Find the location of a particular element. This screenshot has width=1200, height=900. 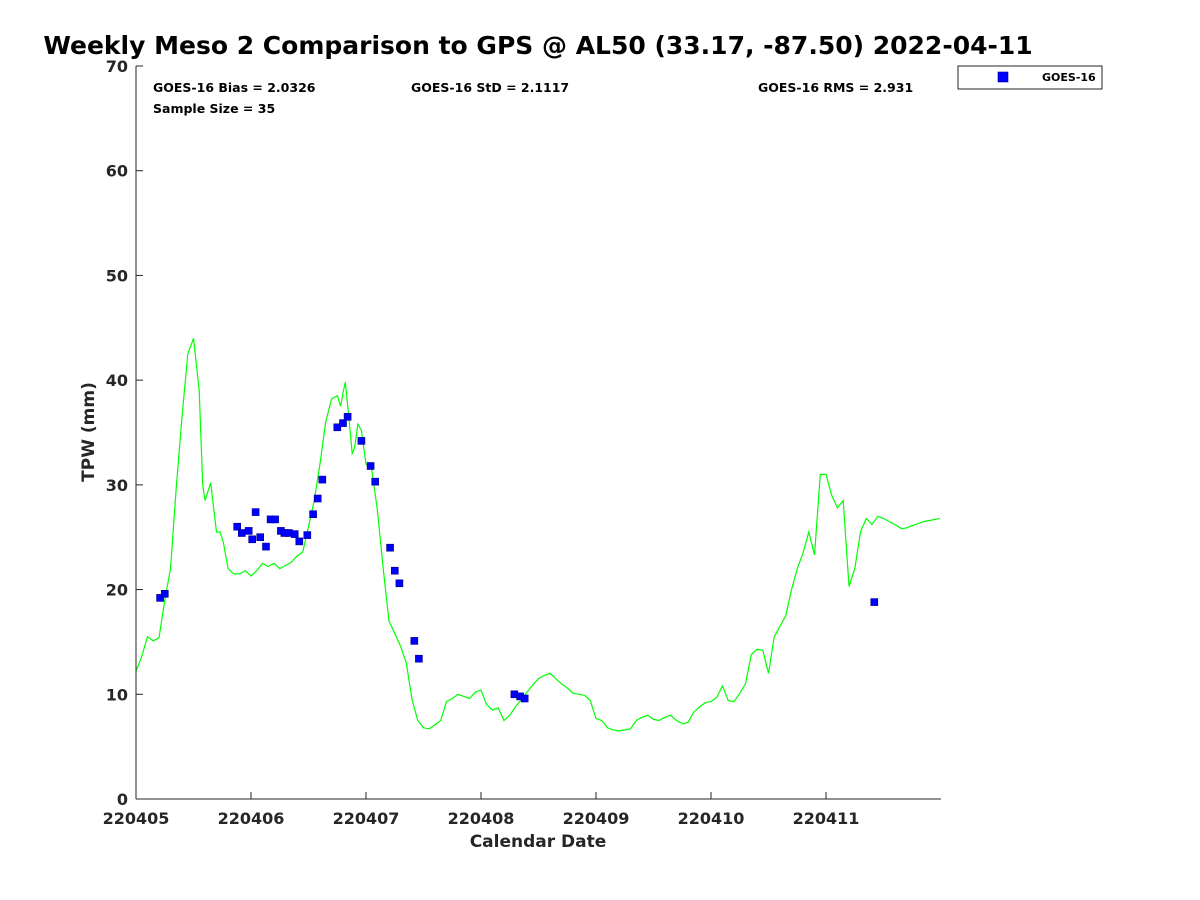

y-tick-label: 40 is located at coordinates (117, 380).